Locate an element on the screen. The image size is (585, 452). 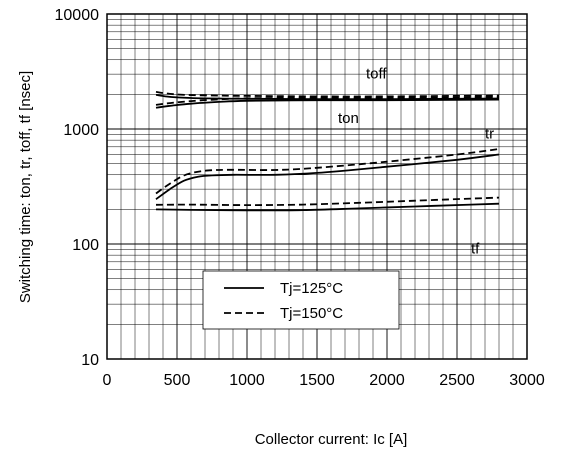
series-line-toff-tj150 is located at coordinates (327, 94).